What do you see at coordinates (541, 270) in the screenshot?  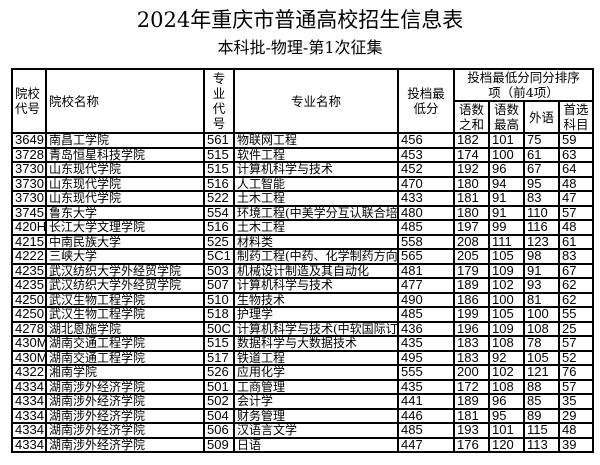 I see `cell-foreign-language: 91` at bounding box center [541, 270].